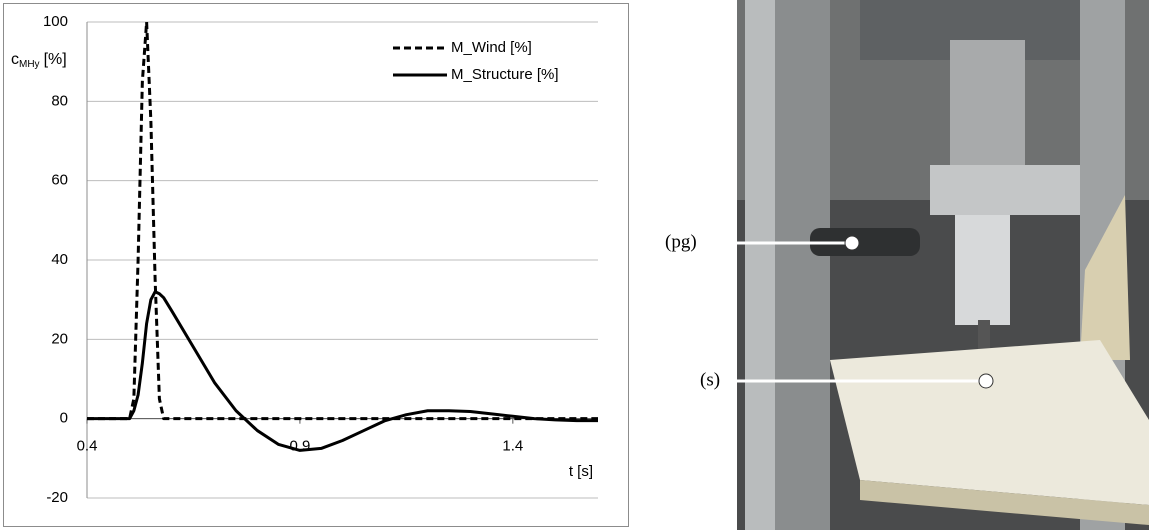 The height and width of the screenshot is (530, 1149). Describe the element at coordinates (989, 422) in the screenshot. I see `plate` at that location.